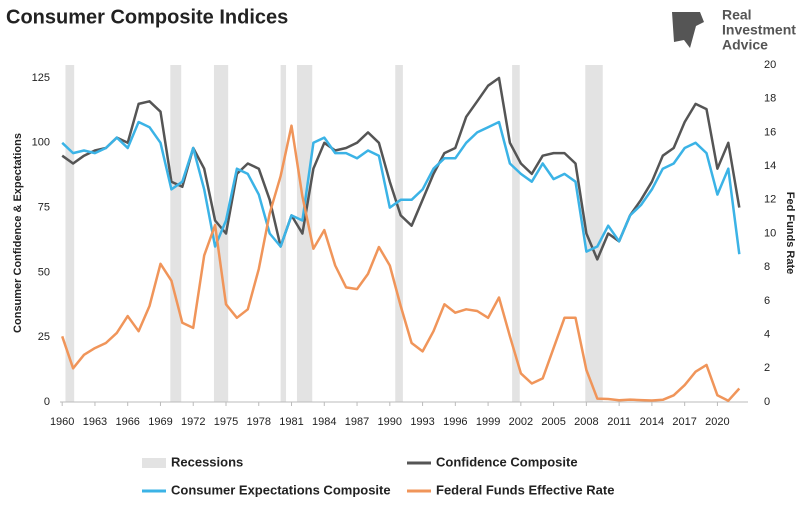 The image size is (811, 517). What do you see at coordinates (160, 422) in the screenshot?
I see `x-tick-label: 1969` at bounding box center [160, 422].